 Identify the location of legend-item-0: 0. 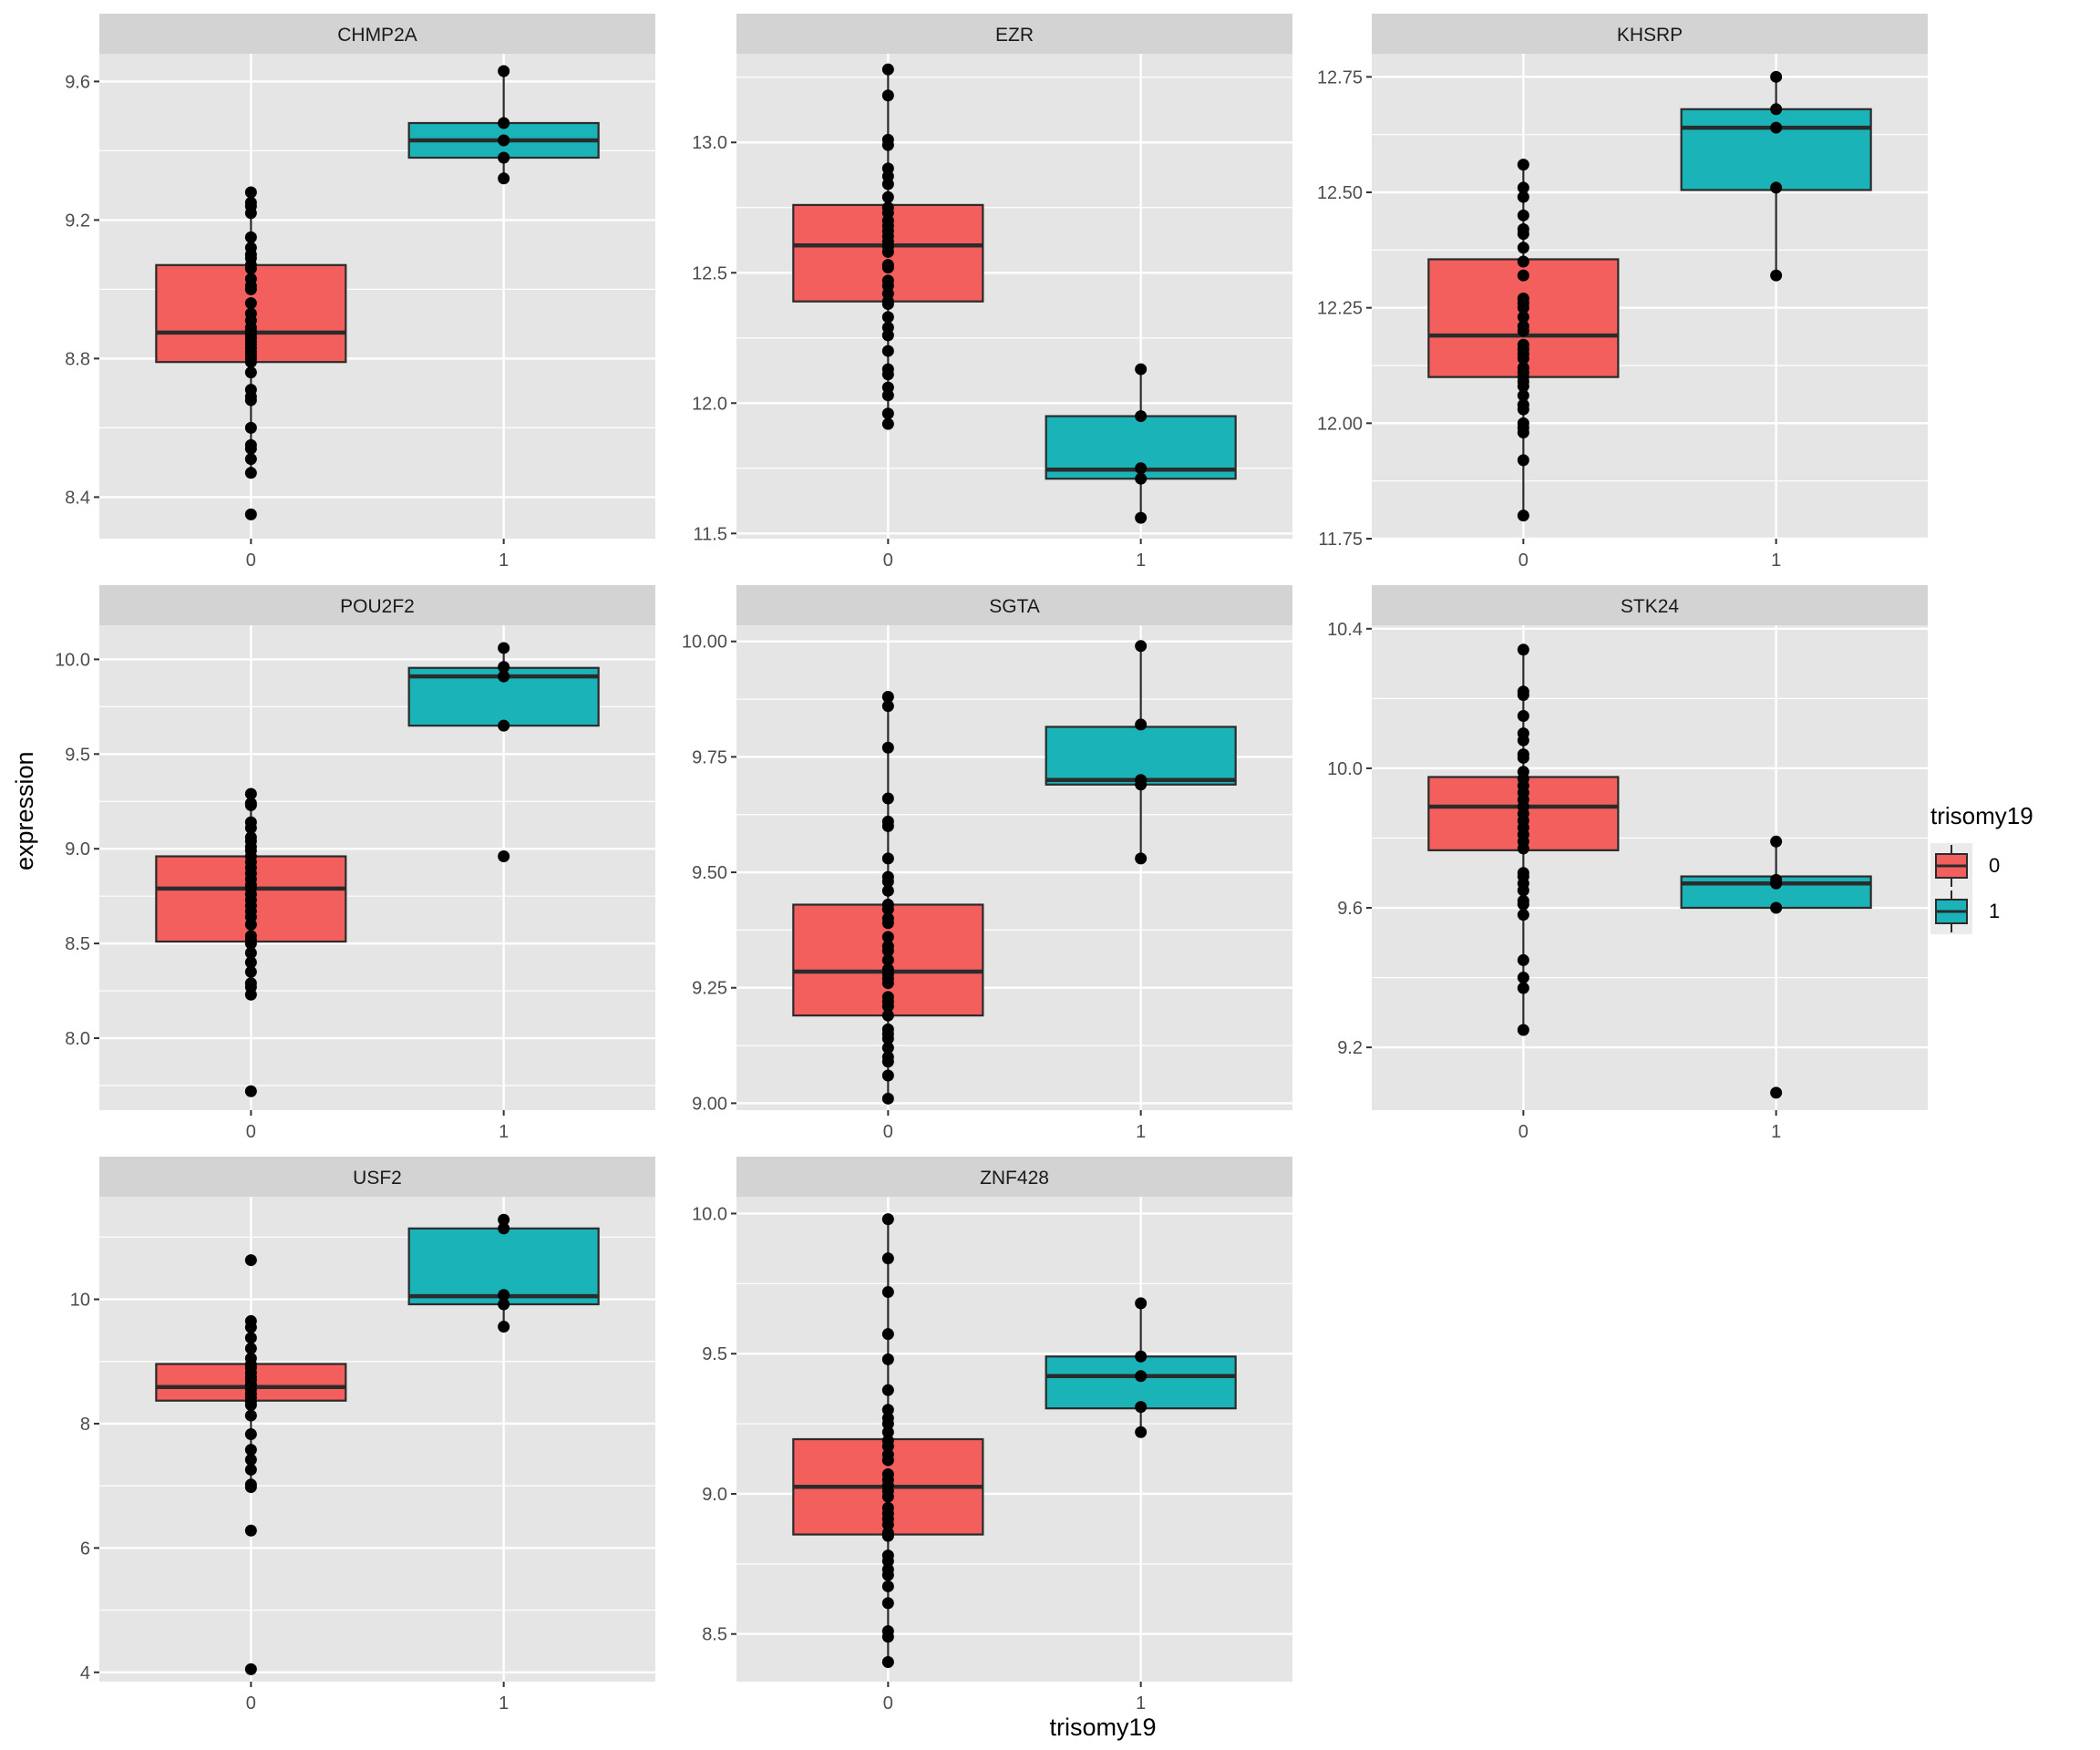
(1982, 866).